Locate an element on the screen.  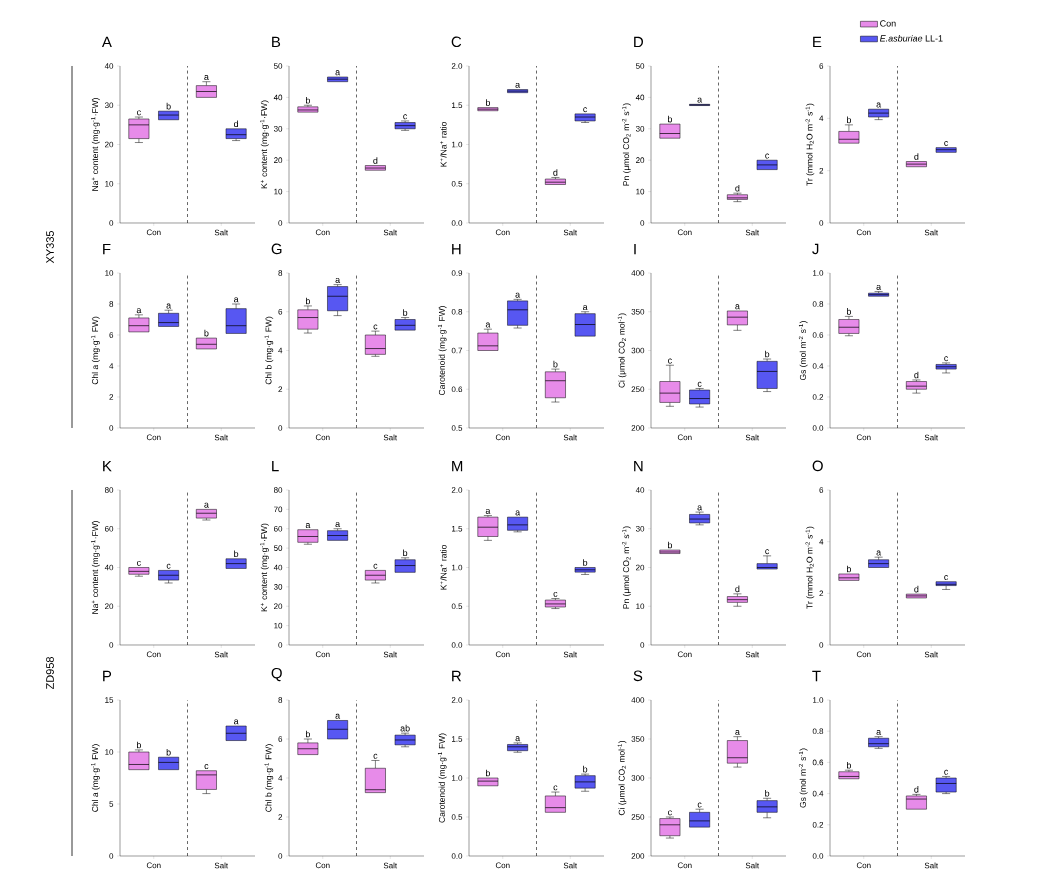
chart-title: T is located at coordinates (816, 676).